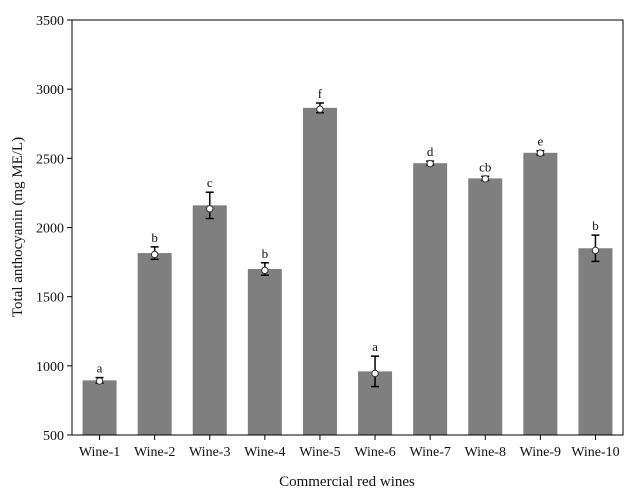 Image resolution: width=626 pixels, height=495 pixels. What do you see at coordinates (50, 229) in the screenshot?
I see `y-tick-label: 2000` at bounding box center [50, 229].